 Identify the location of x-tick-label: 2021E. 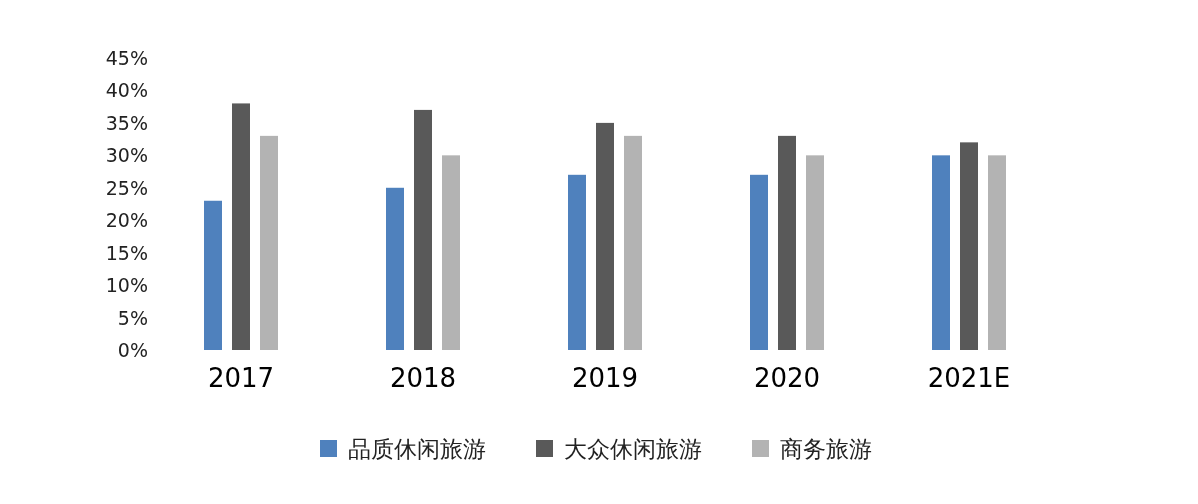
(969, 378).